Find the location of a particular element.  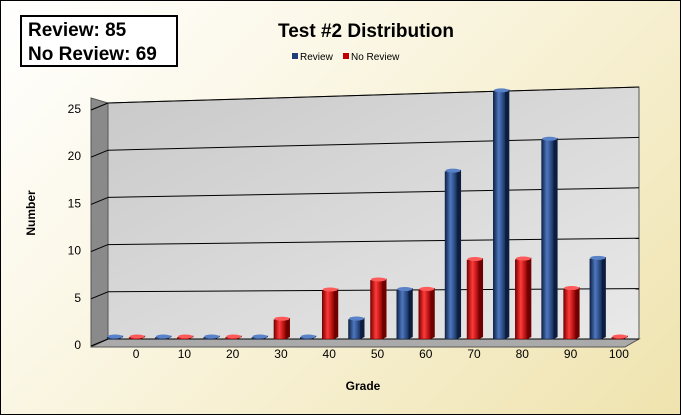

chart-floor is located at coordinates (365, 343).